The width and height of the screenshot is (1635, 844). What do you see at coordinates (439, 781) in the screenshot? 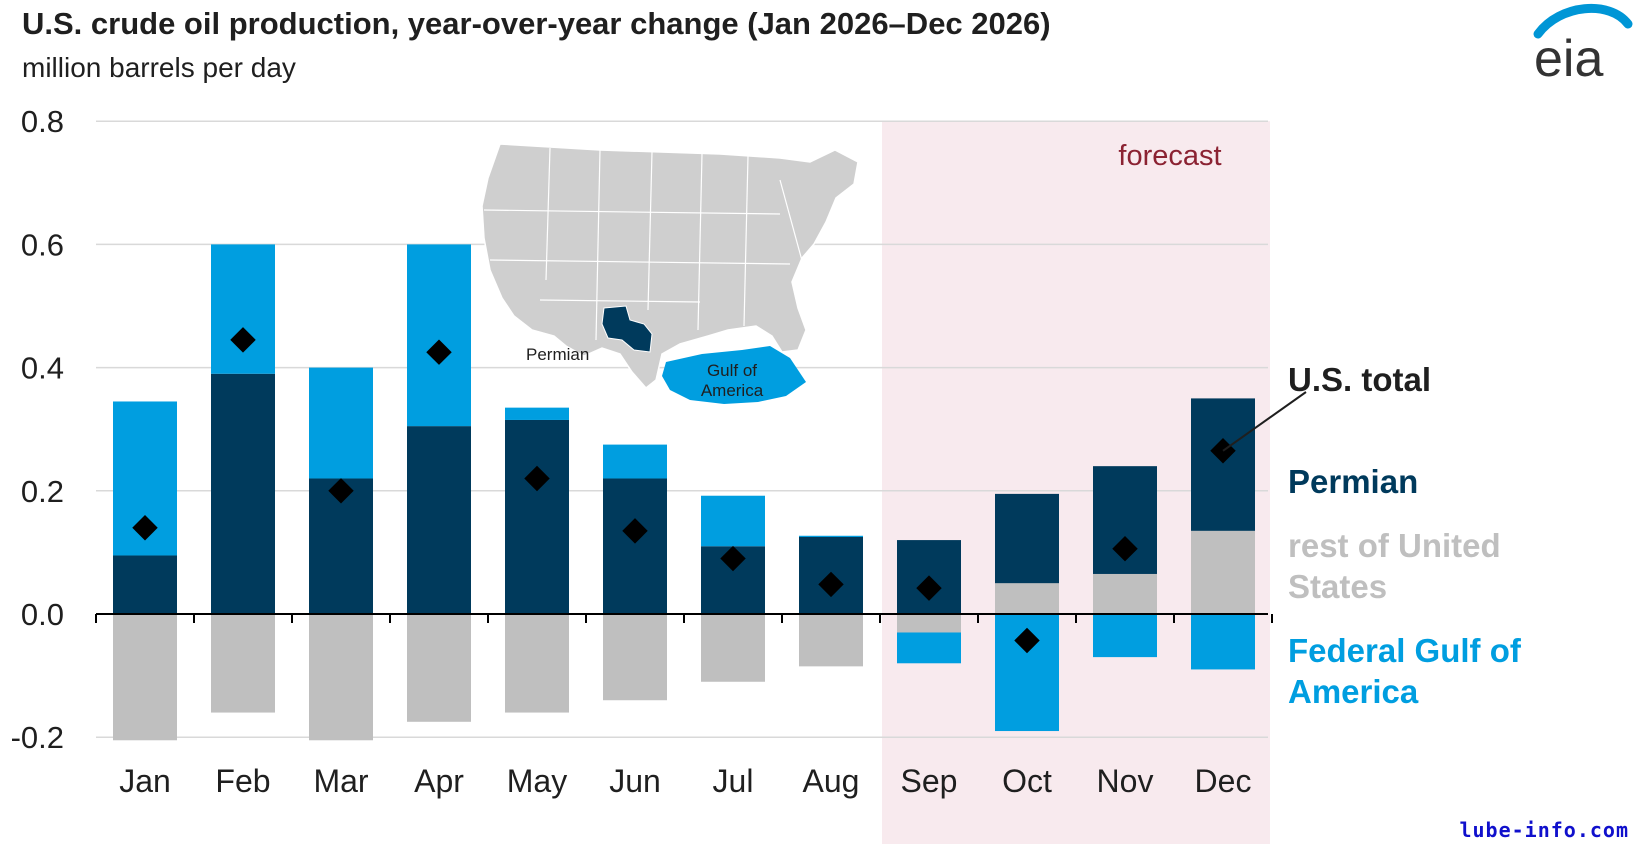
I see `x-tick-label: Apr` at bounding box center [439, 781].